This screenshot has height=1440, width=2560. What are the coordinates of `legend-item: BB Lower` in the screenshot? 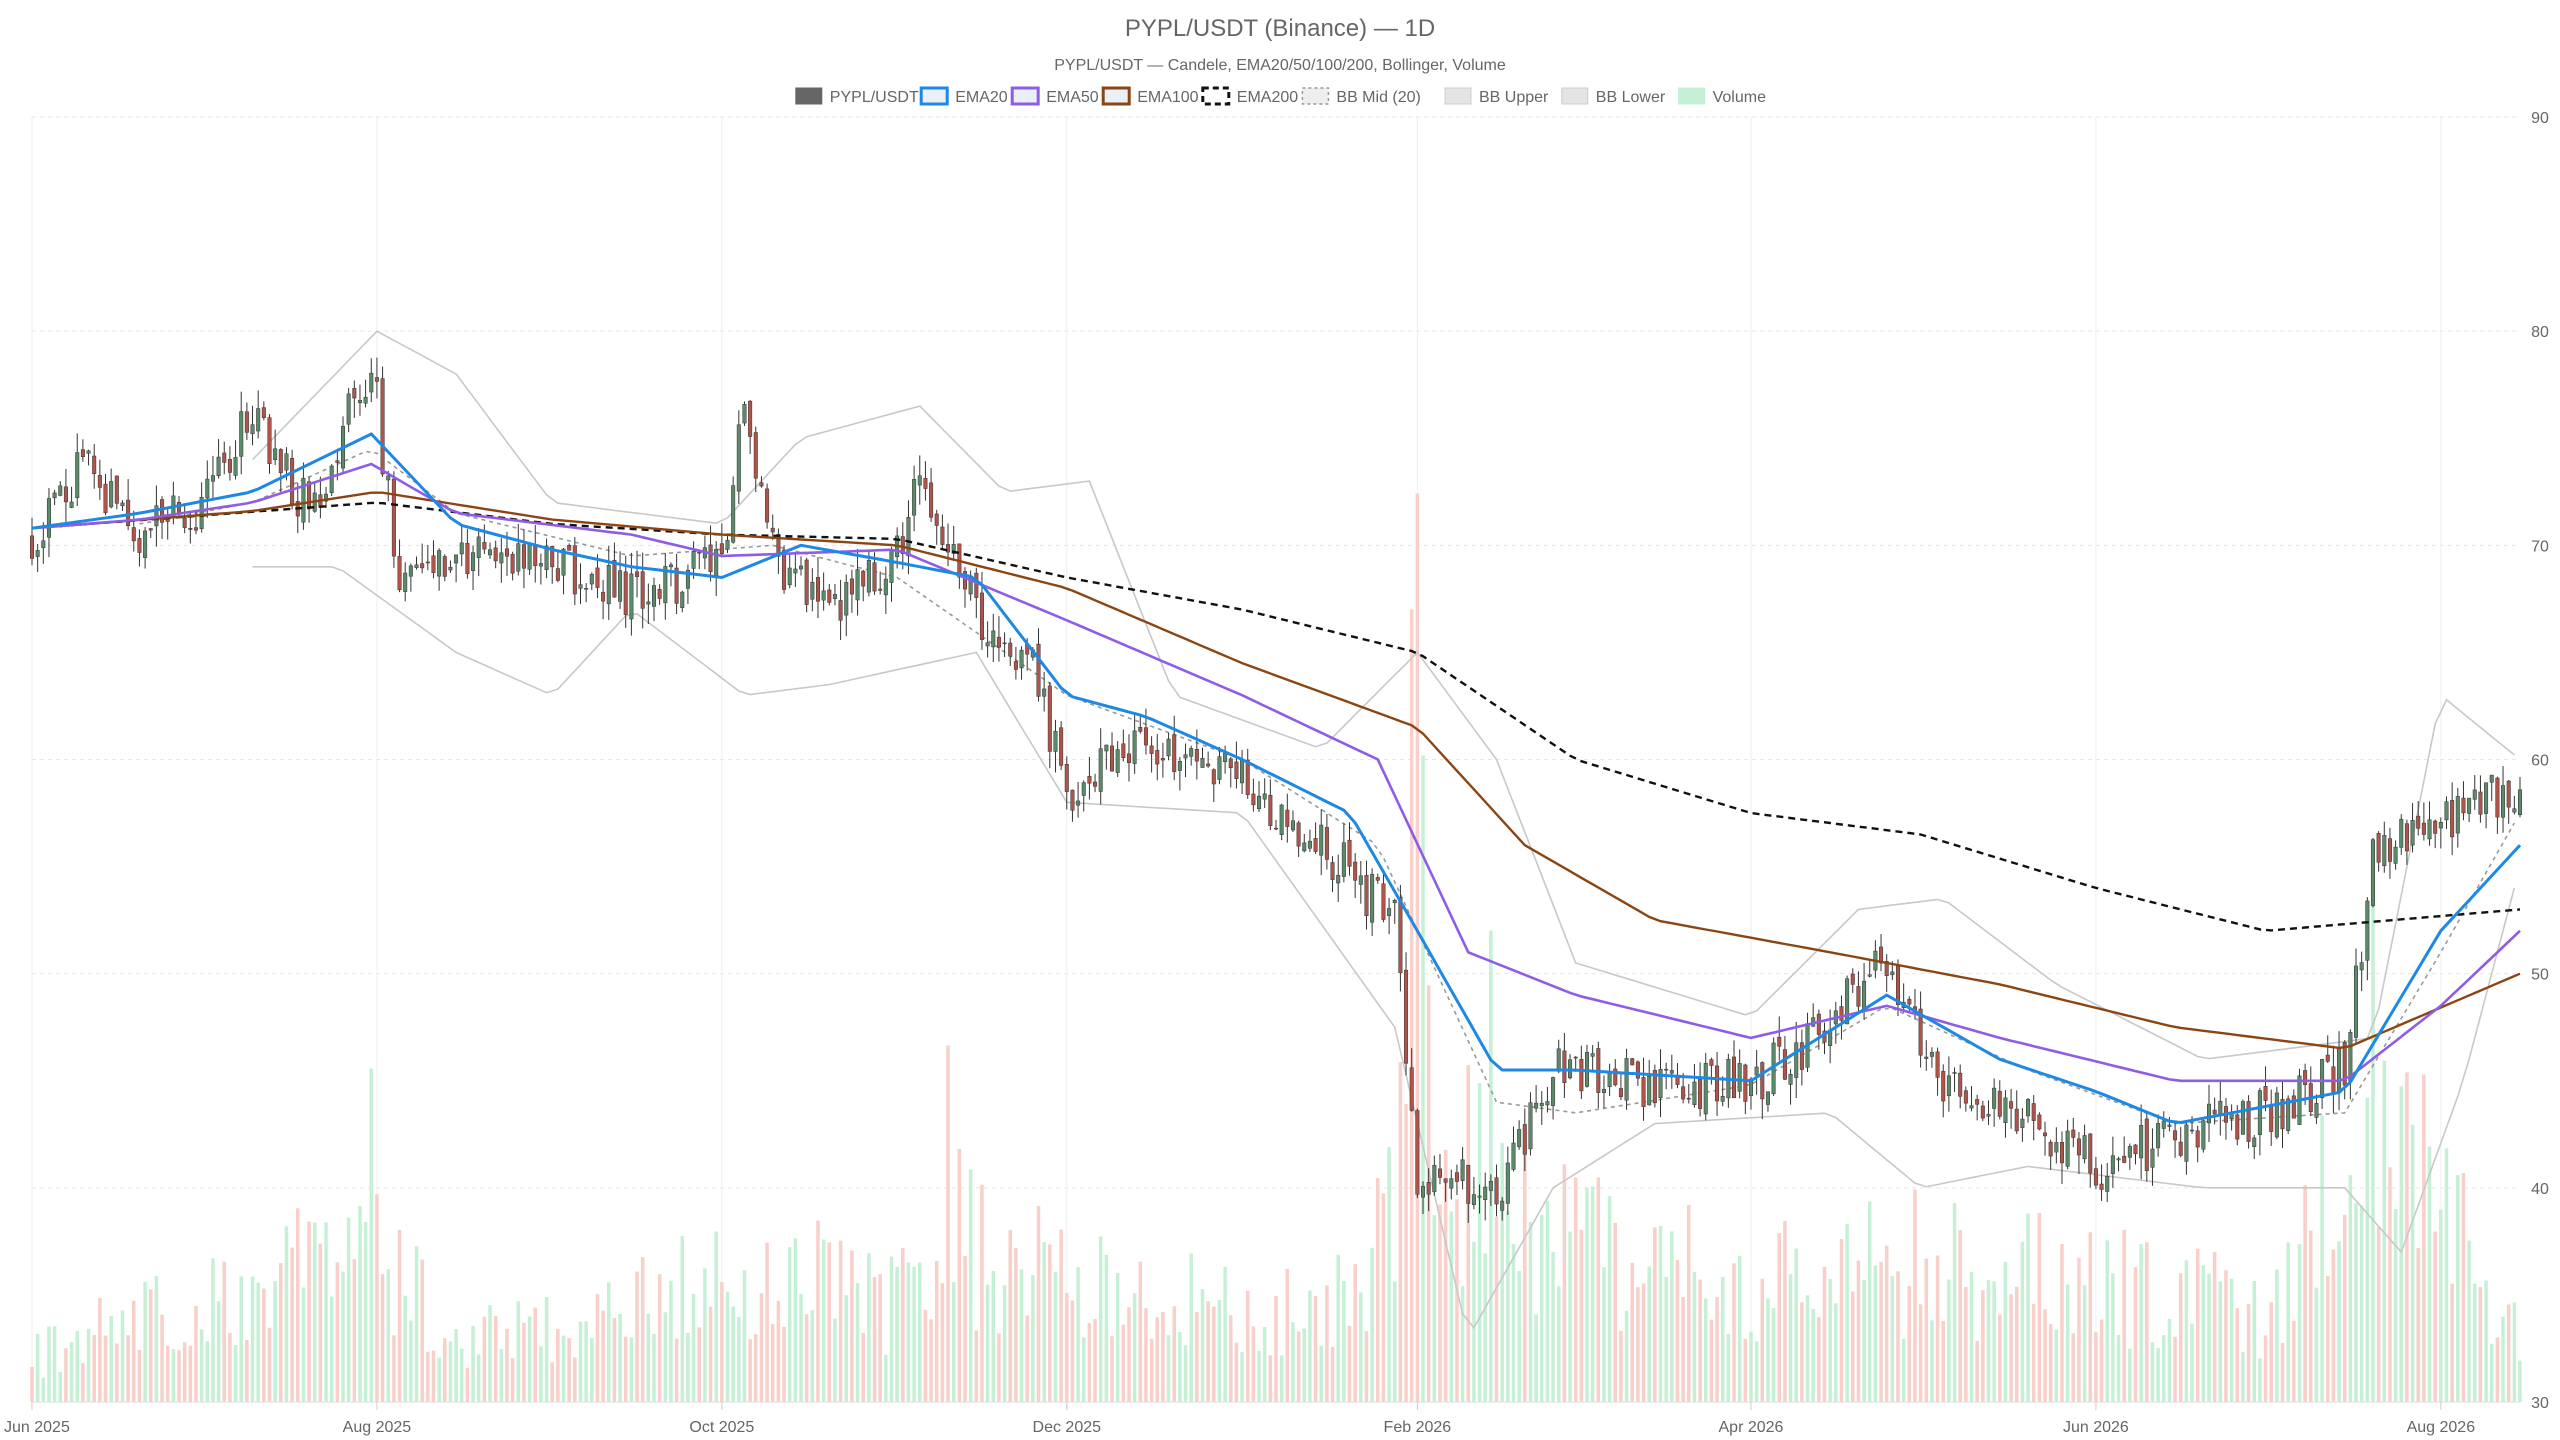 It's located at (1613, 96).